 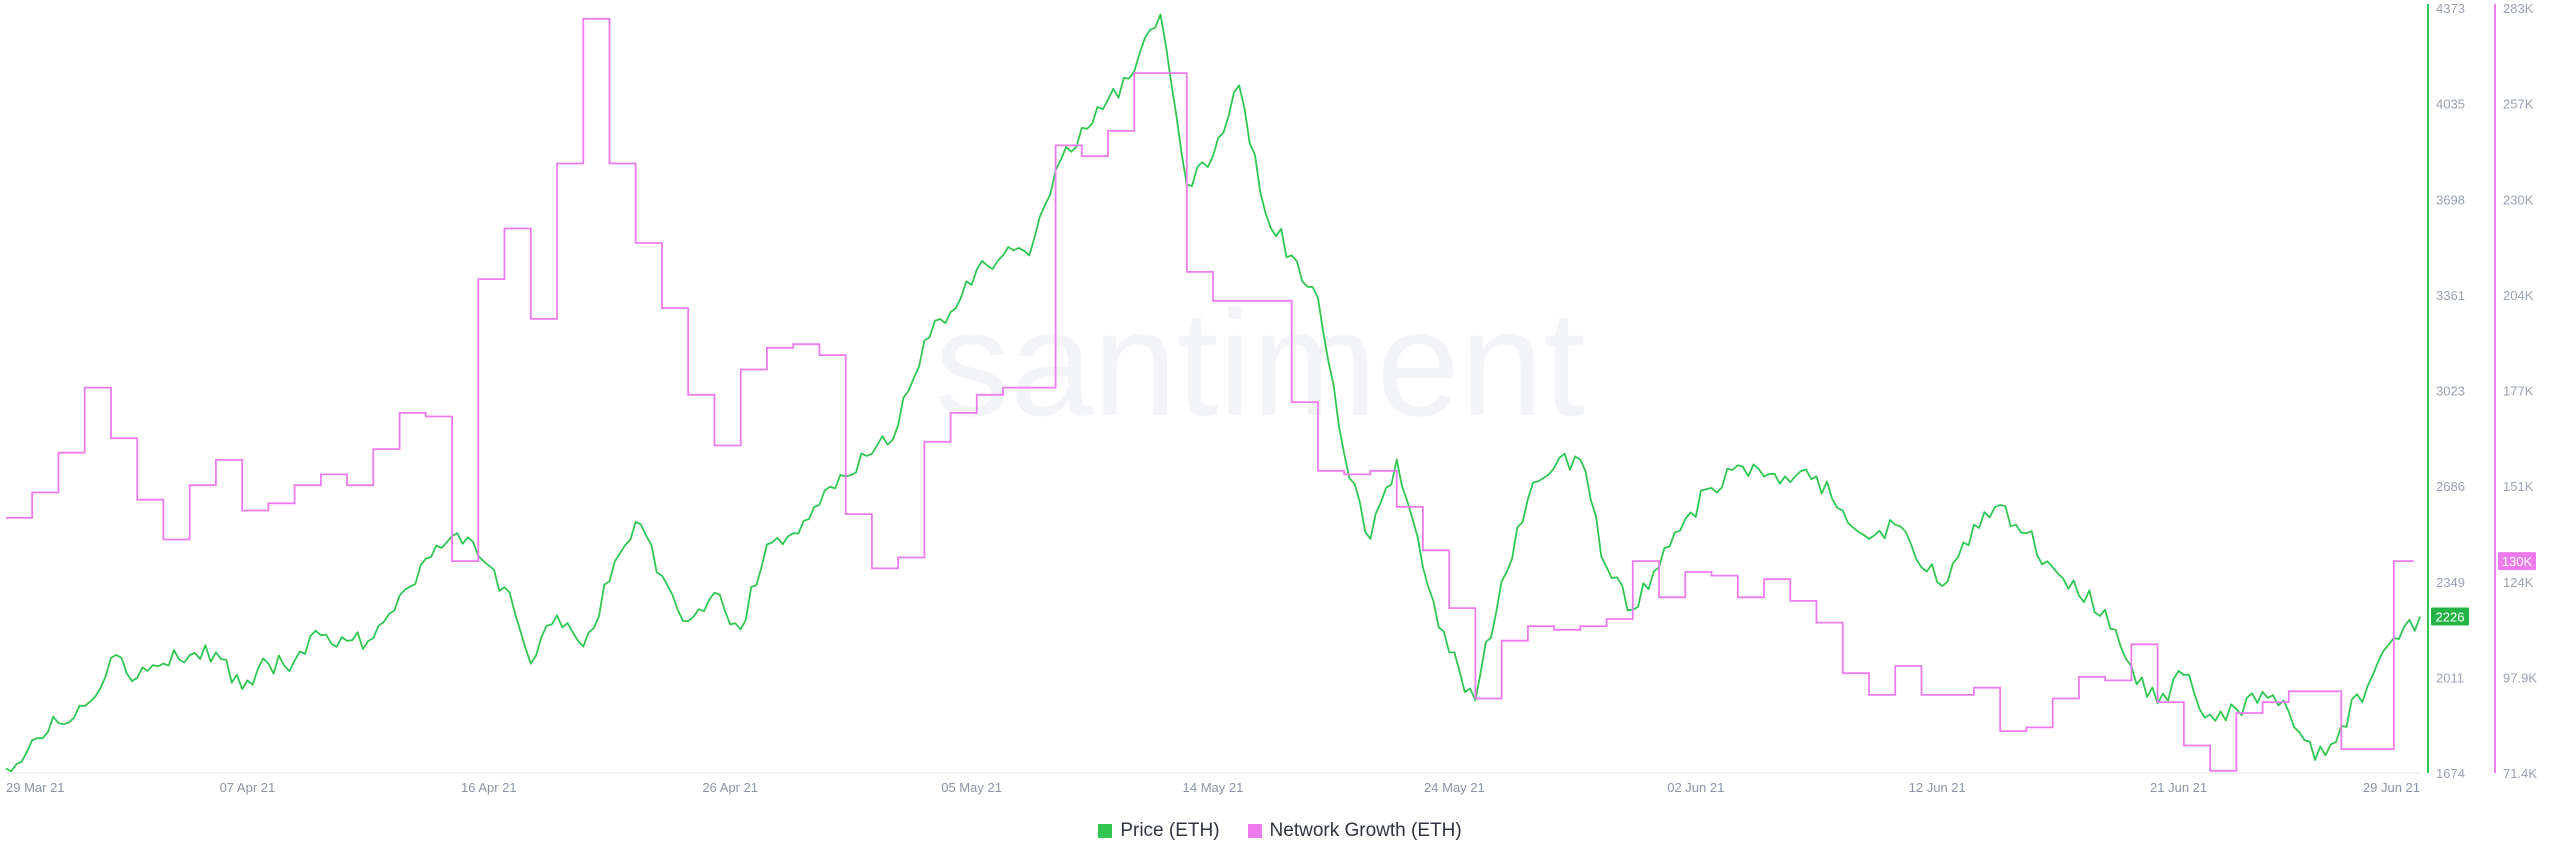 I want to click on last-value-badge-price, so click(x=2450, y=616).